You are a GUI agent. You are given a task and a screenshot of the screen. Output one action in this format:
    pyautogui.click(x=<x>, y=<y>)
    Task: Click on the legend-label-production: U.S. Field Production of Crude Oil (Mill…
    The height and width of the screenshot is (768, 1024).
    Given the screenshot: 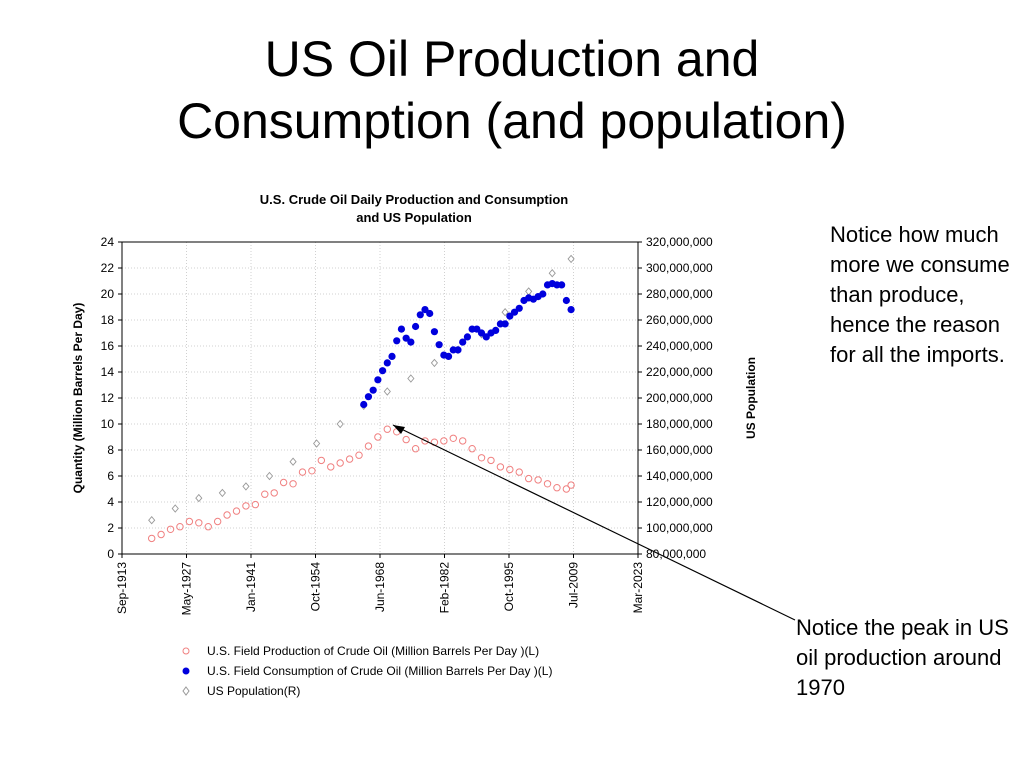 What is the action you would take?
    pyautogui.click(x=373, y=651)
    